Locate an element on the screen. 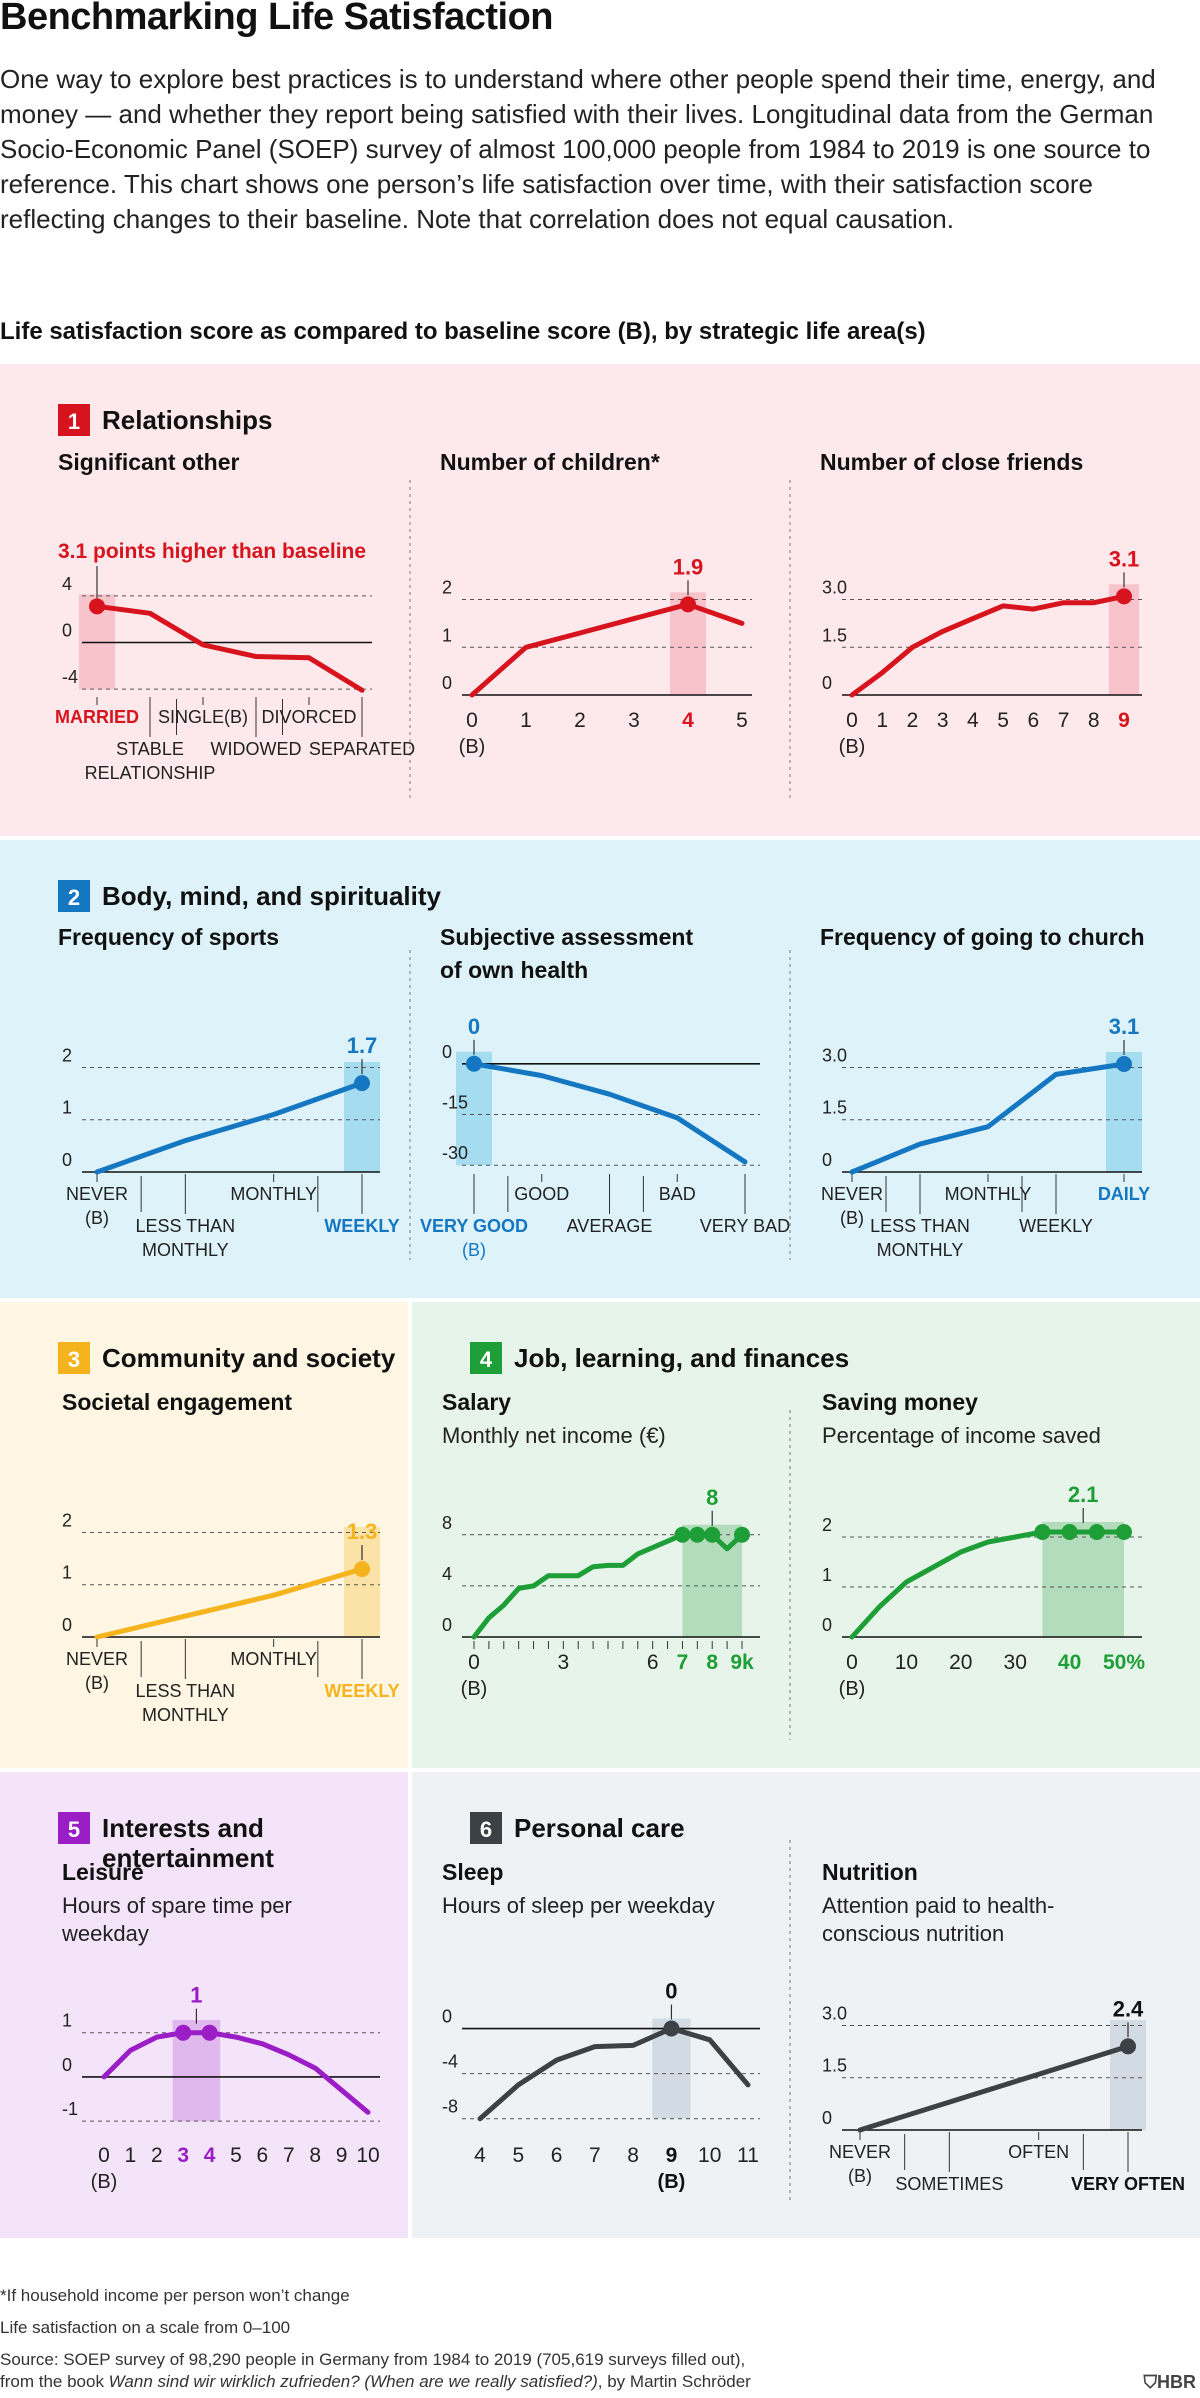  chart-title: Sleep is located at coordinates (472, 1872).